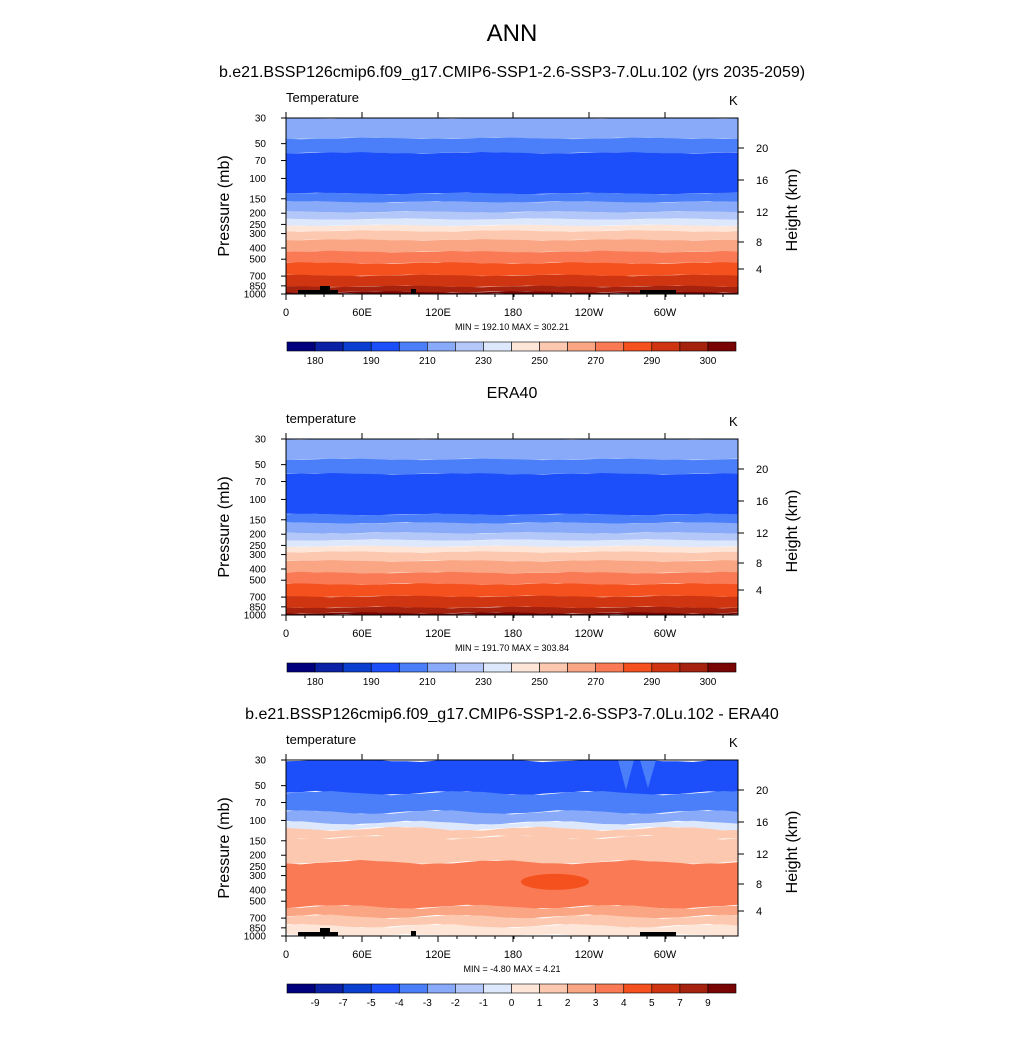 The height and width of the screenshot is (1050, 1024). Describe the element at coordinates (261, 144) in the screenshot. I see `panel-1-y-tick-label: 50` at that location.